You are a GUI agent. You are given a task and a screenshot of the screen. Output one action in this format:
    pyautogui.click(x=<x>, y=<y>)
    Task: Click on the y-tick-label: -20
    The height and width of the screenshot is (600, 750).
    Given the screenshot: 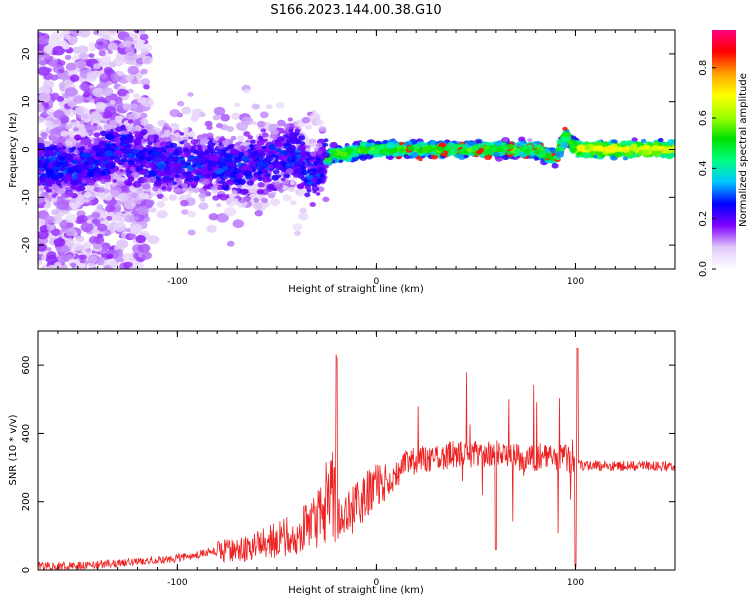 What is the action you would take?
    pyautogui.click(x=26, y=245)
    